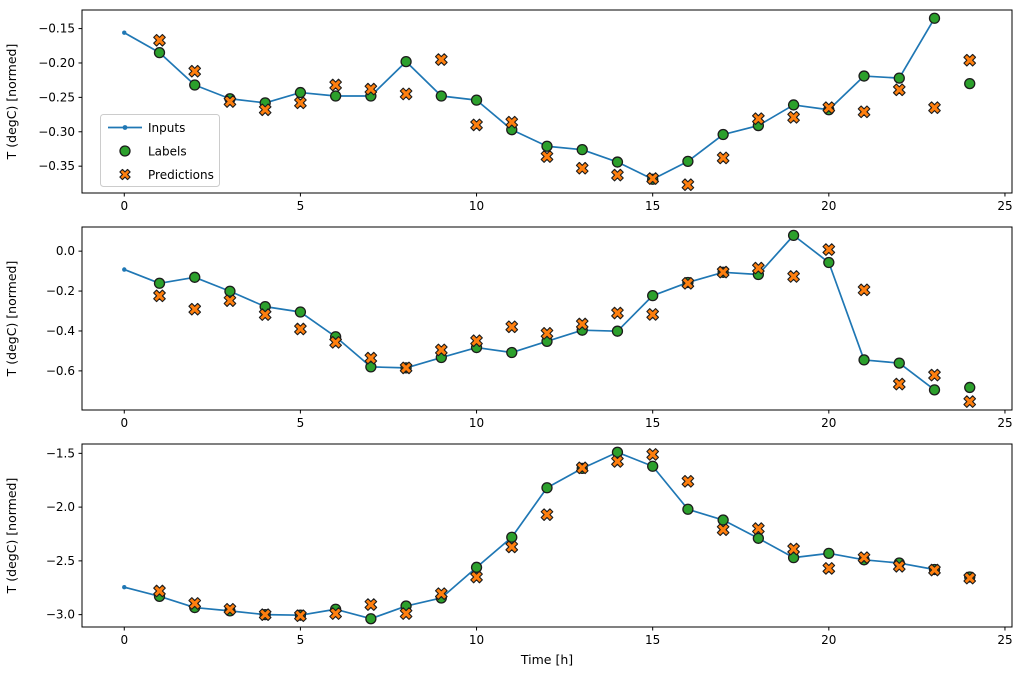 The image size is (1023, 683). Describe the element at coordinates (60, 615) in the screenshot. I see `y-tick-label: −3.0` at that location.